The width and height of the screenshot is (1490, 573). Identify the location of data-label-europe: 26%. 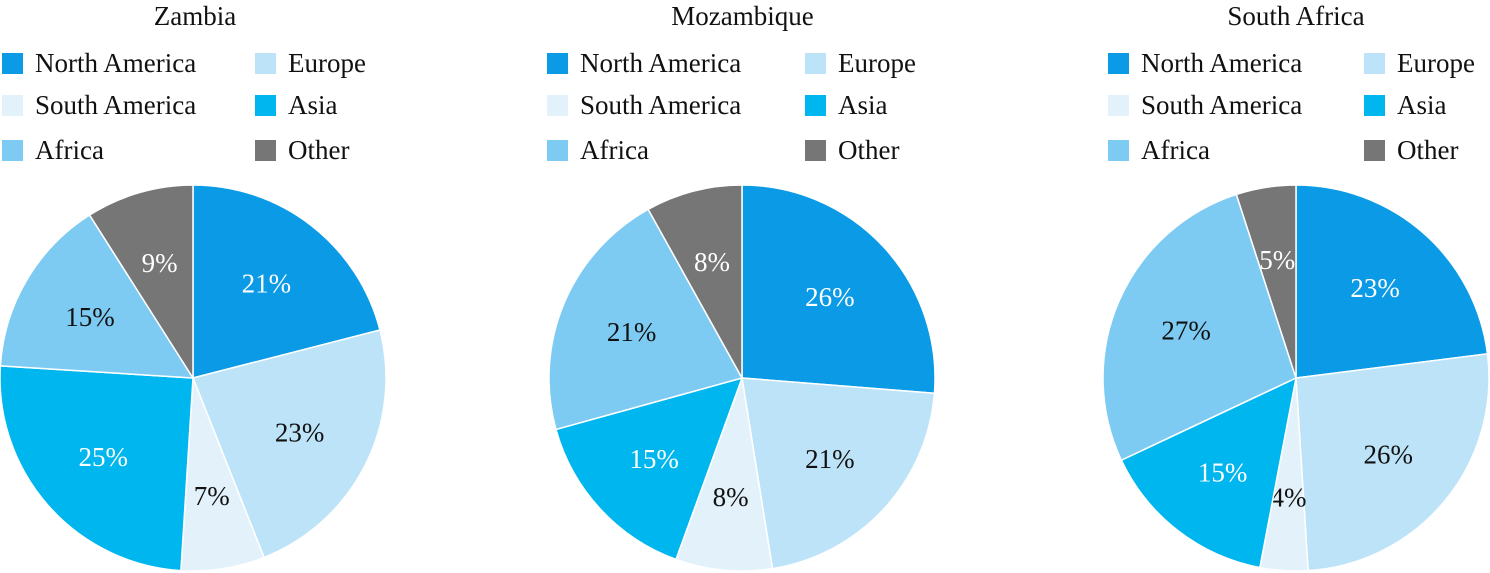
(1388, 454).